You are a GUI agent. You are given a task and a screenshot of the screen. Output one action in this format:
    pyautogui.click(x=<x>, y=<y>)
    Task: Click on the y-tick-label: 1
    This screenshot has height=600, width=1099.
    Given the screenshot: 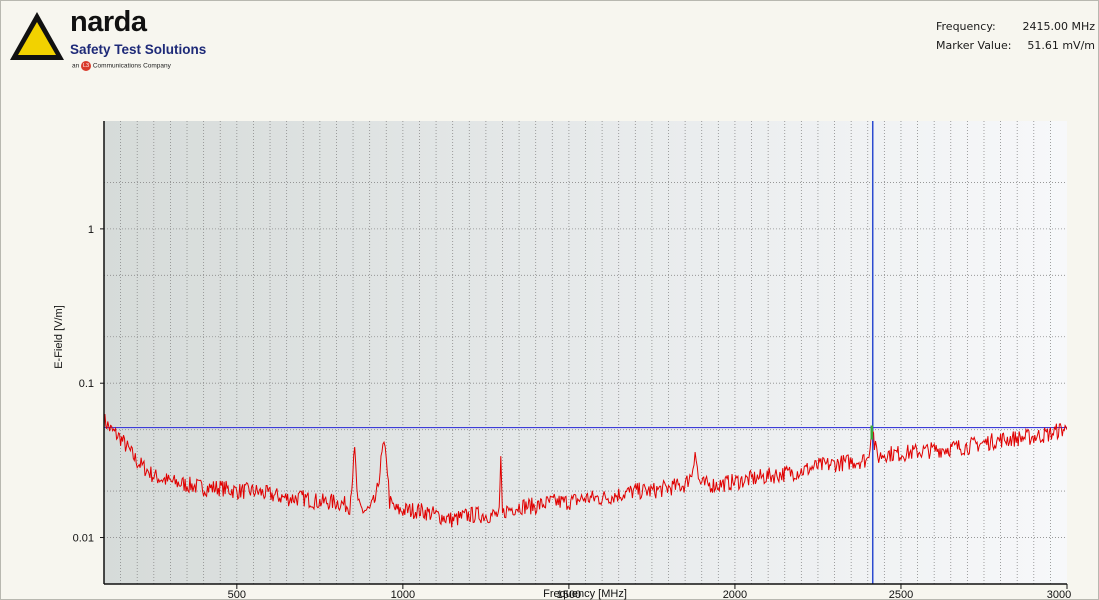 What is the action you would take?
    pyautogui.click(x=91, y=230)
    